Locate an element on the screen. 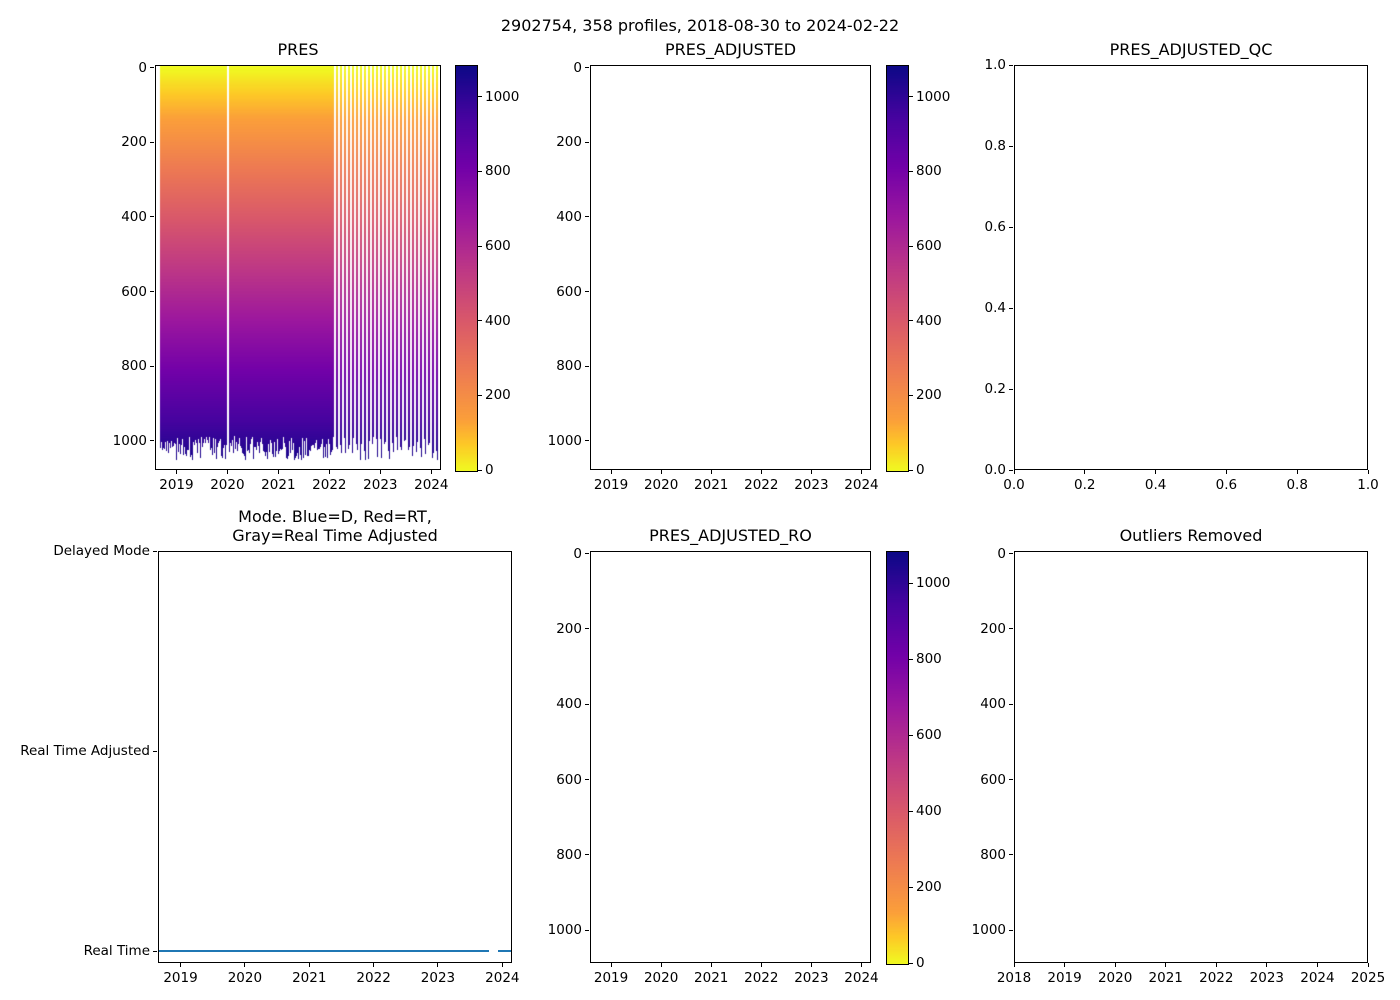  y-tick-label: Real Time Adjusted is located at coordinates (85, 751).